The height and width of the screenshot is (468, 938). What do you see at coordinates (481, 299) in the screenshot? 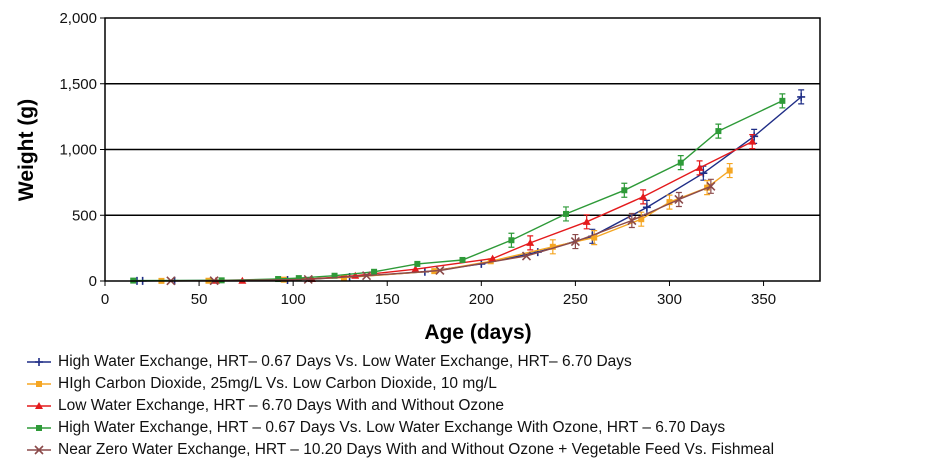
I see `x-tick-label: 200` at bounding box center [481, 299].